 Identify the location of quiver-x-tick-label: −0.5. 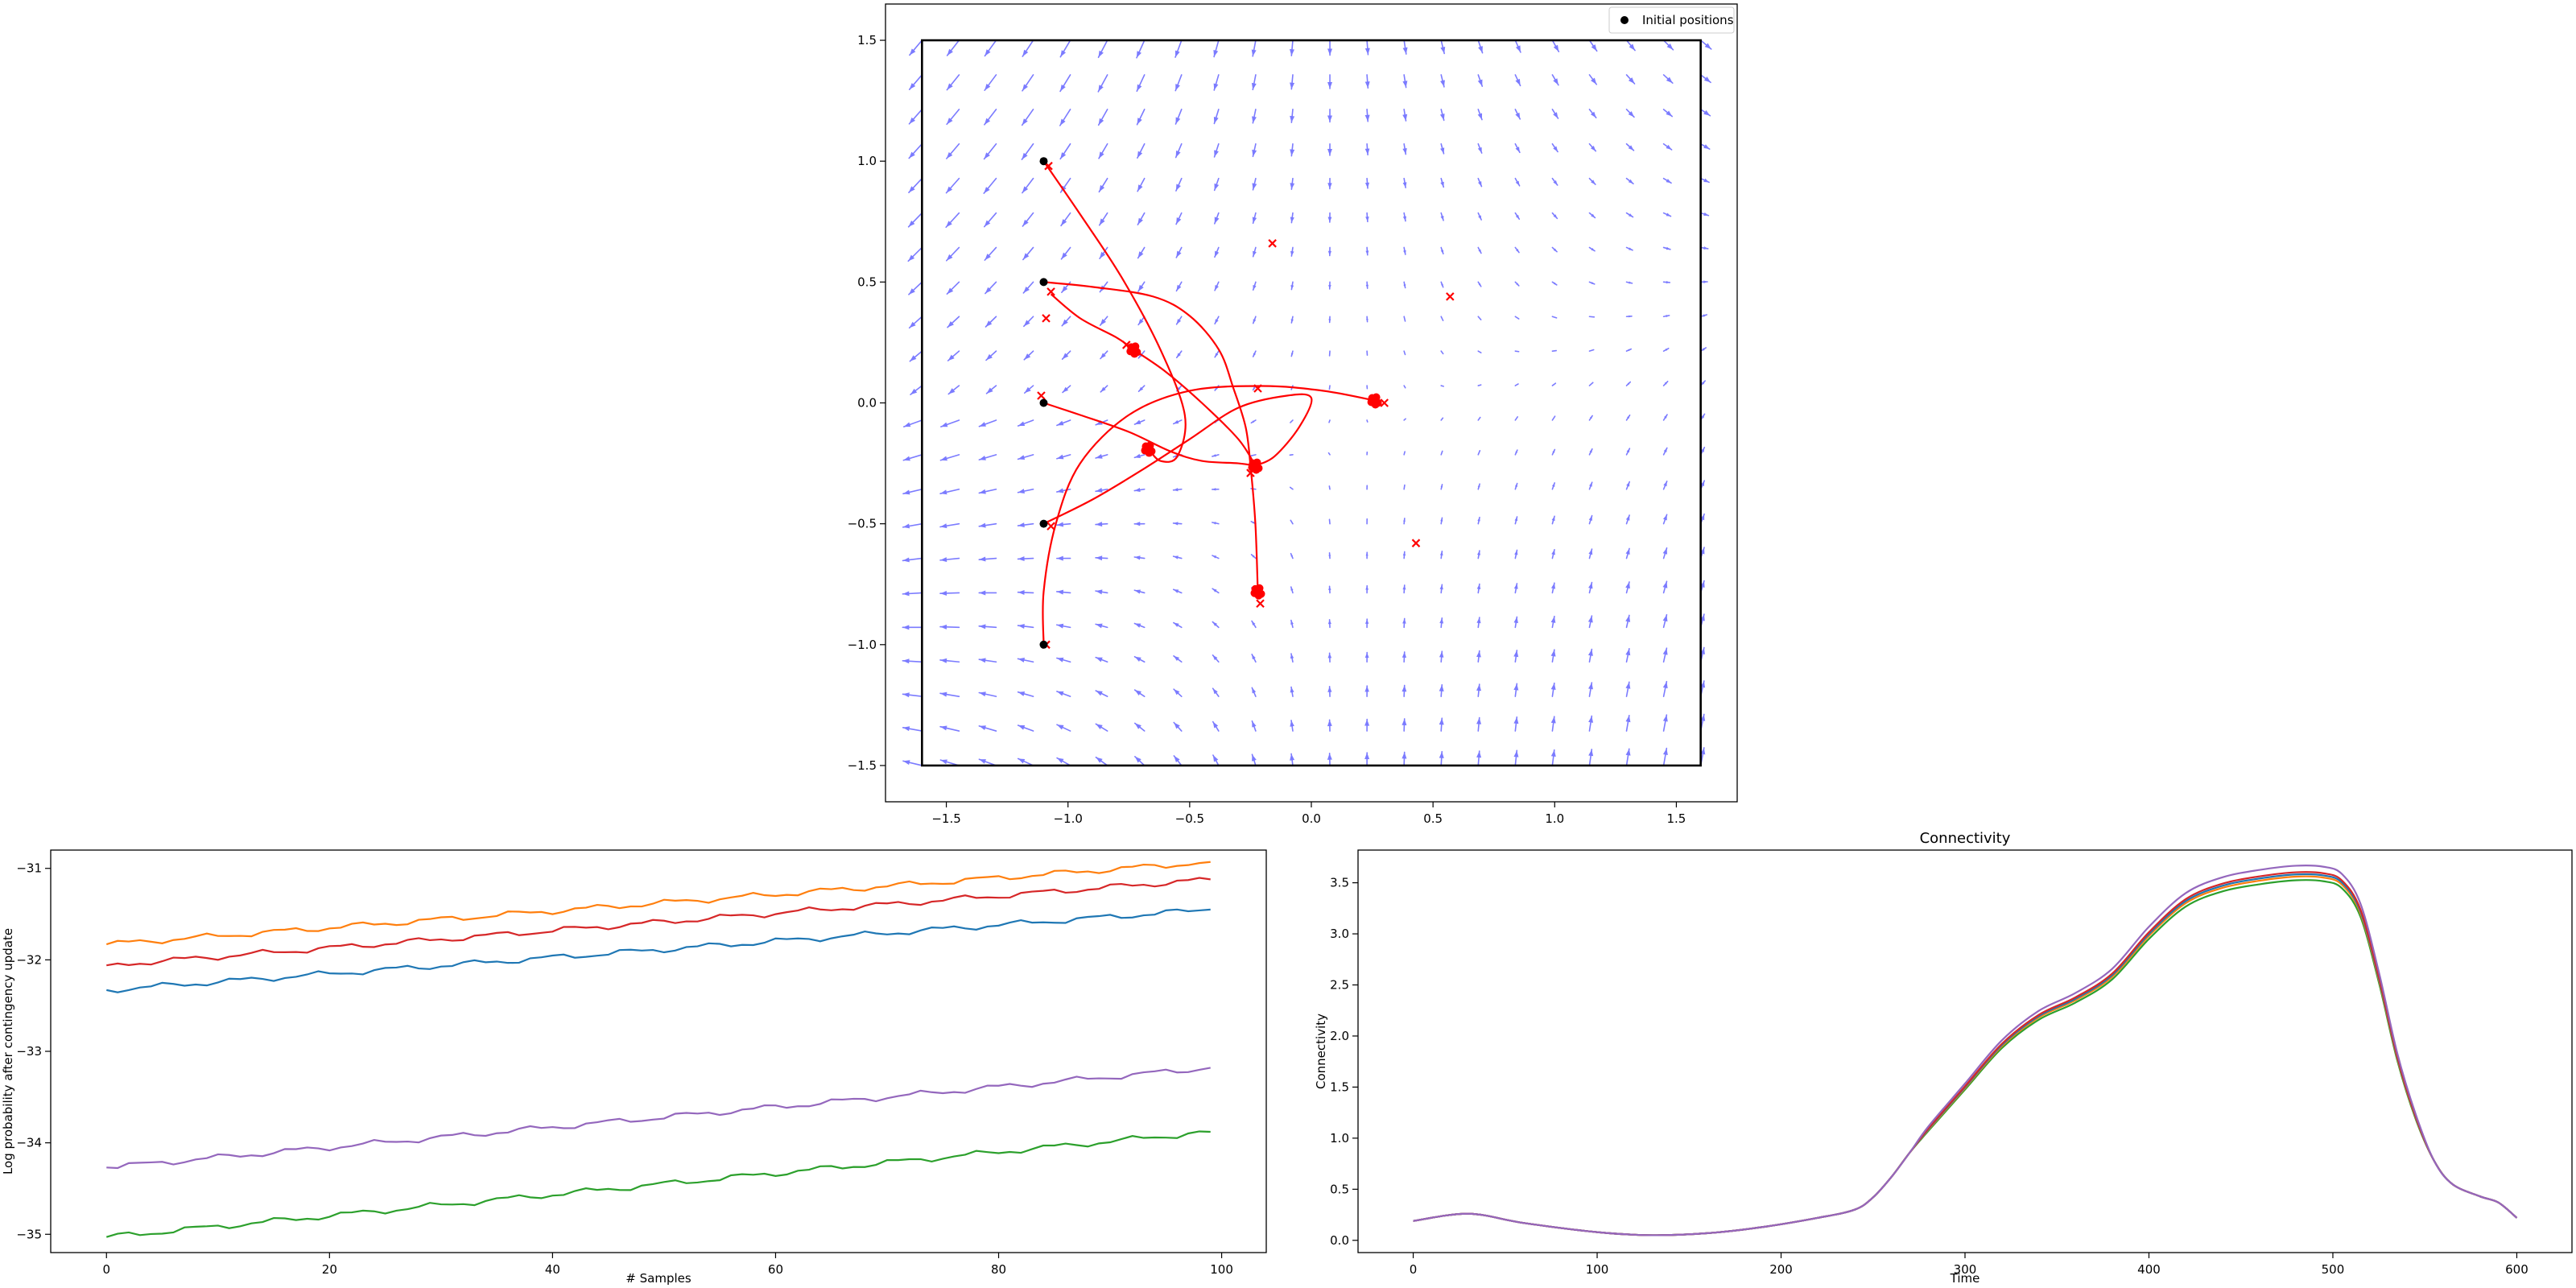
(1189, 818).